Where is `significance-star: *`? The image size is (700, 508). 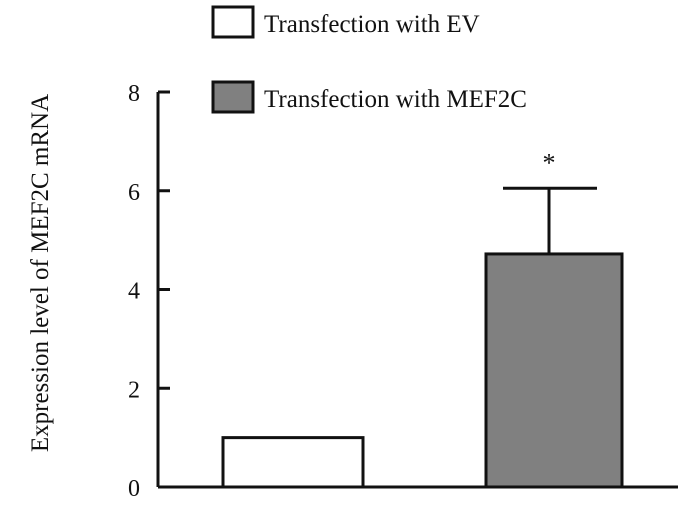 significance-star: * is located at coordinates (549, 162).